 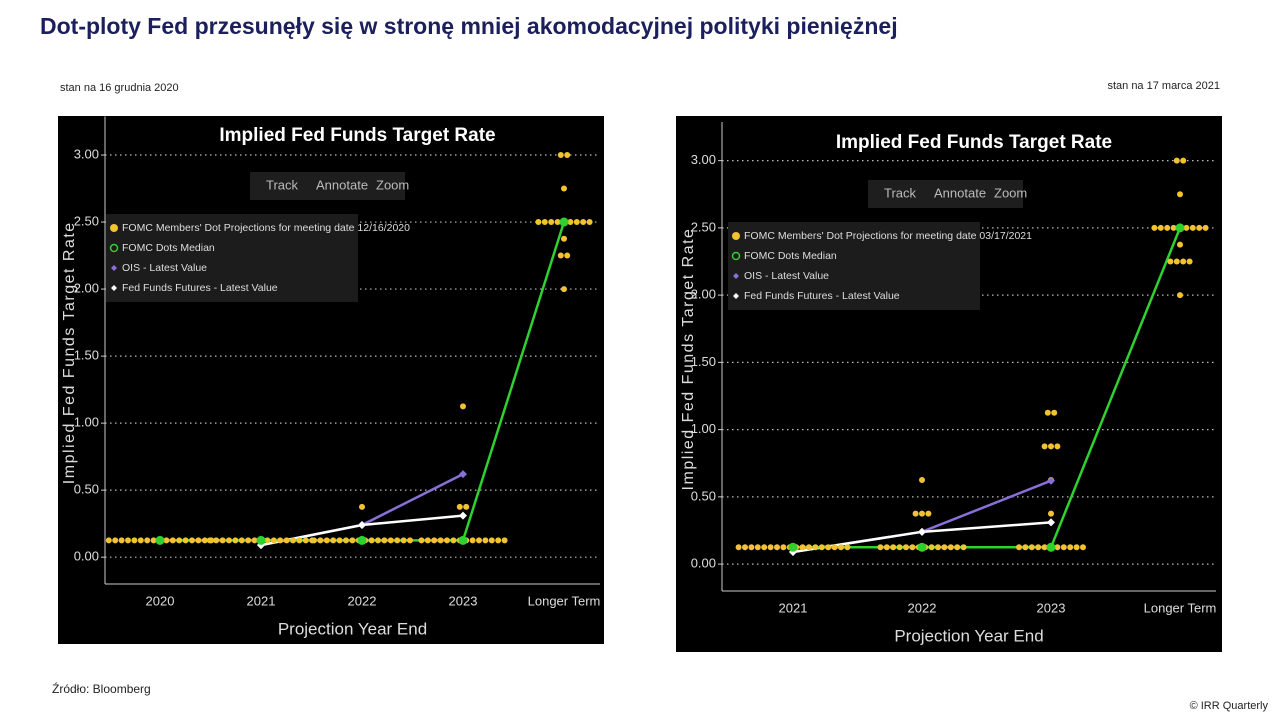 I want to click on x-tick-label: 2023, so click(x=1051, y=607).